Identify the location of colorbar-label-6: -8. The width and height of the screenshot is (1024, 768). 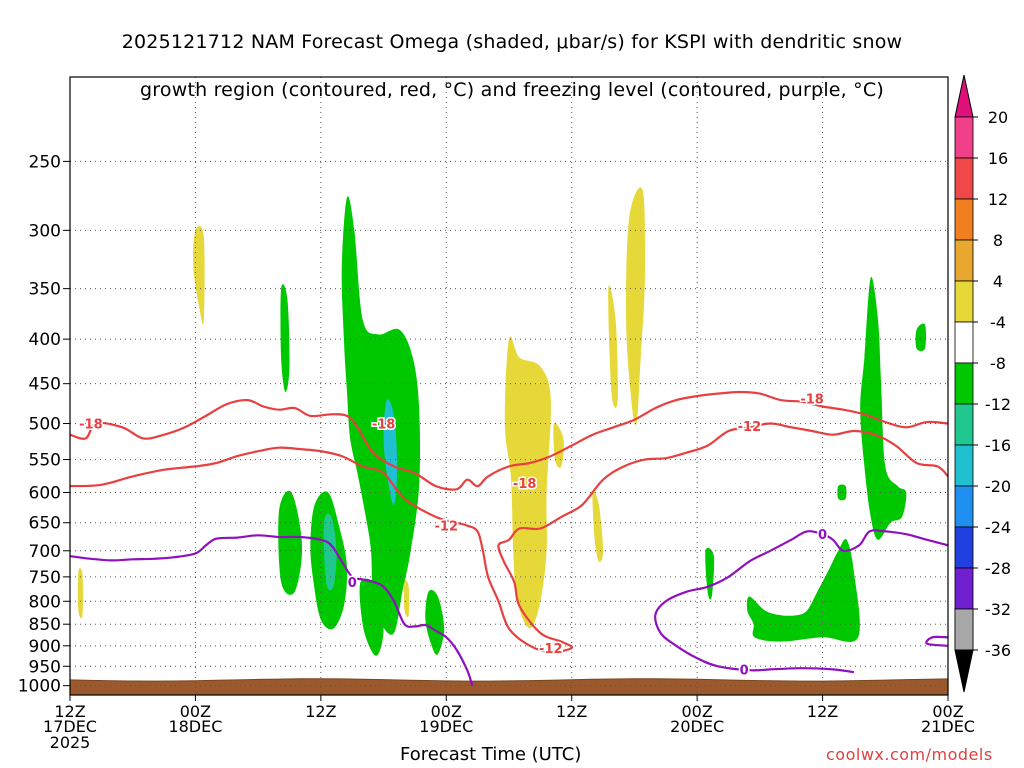
(998, 363).